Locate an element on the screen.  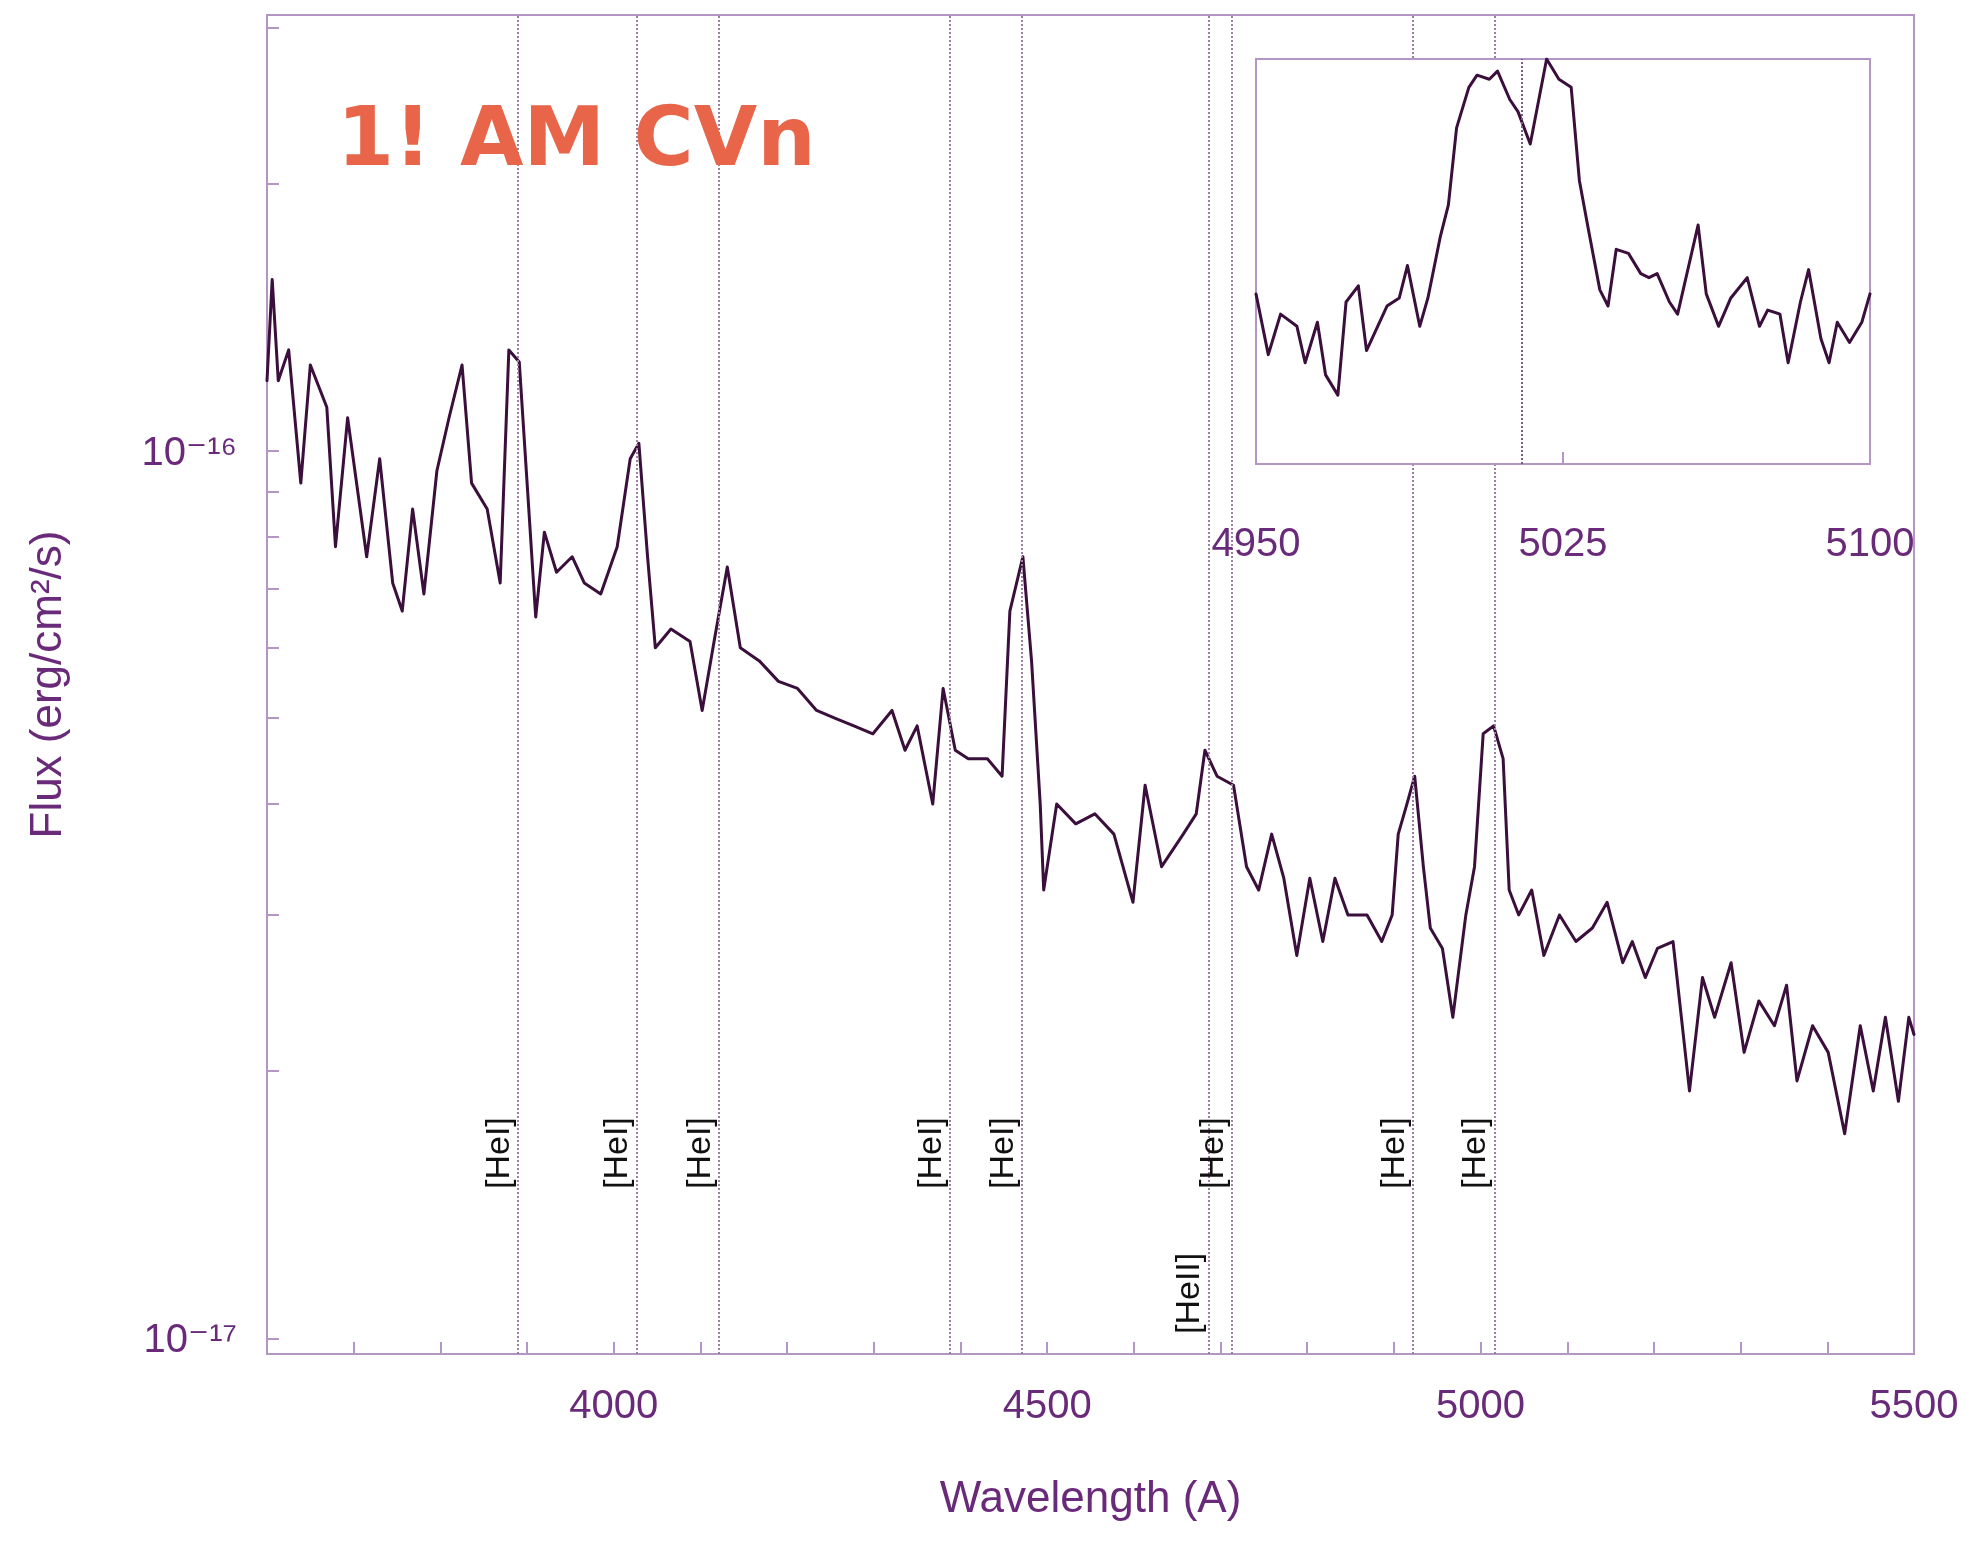
x-axis-title: Wavelength (A) is located at coordinates (1090, 1496).